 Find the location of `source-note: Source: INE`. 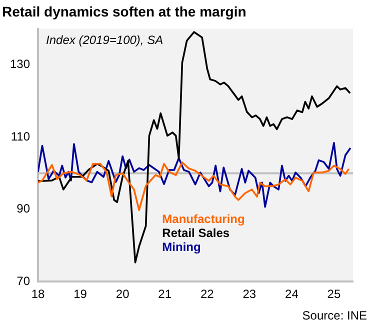

source-note: Source: INE is located at coordinates (334, 315).